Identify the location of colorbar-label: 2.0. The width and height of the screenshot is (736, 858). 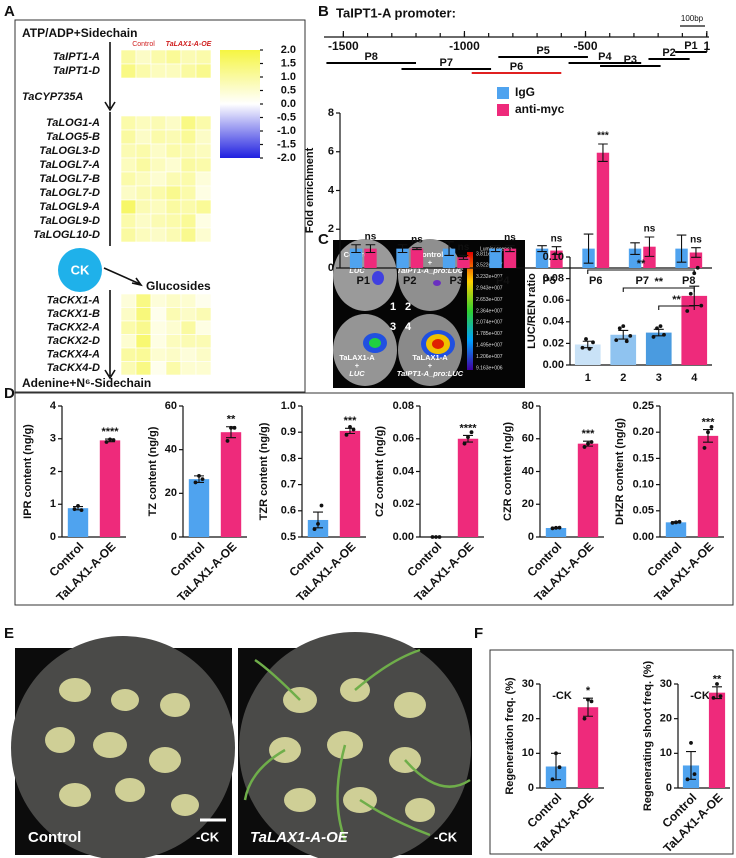
(288, 50).